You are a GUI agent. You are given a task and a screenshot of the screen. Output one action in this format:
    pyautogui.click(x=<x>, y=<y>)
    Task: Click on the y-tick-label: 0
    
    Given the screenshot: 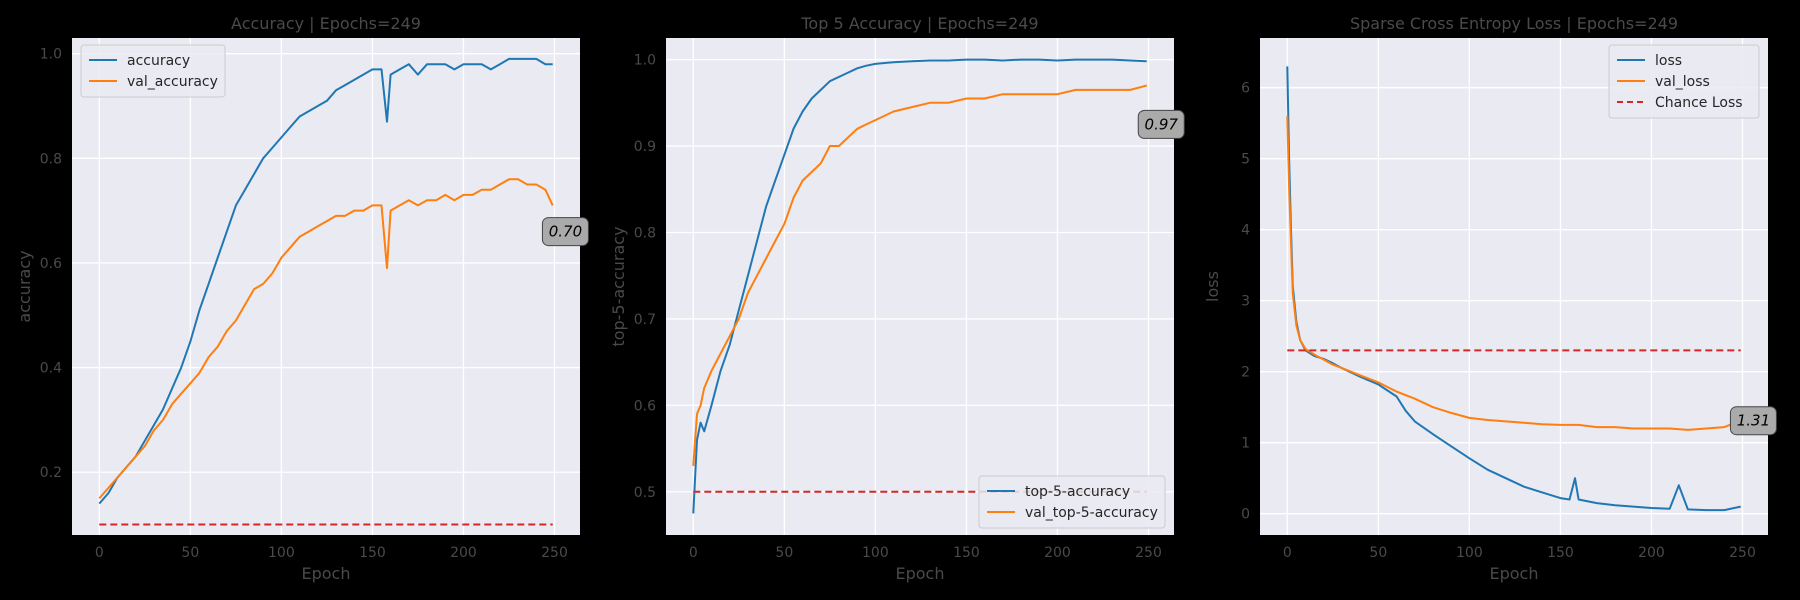 What is the action you would take?
    pyautogui.click(x=1245, y=515)
    